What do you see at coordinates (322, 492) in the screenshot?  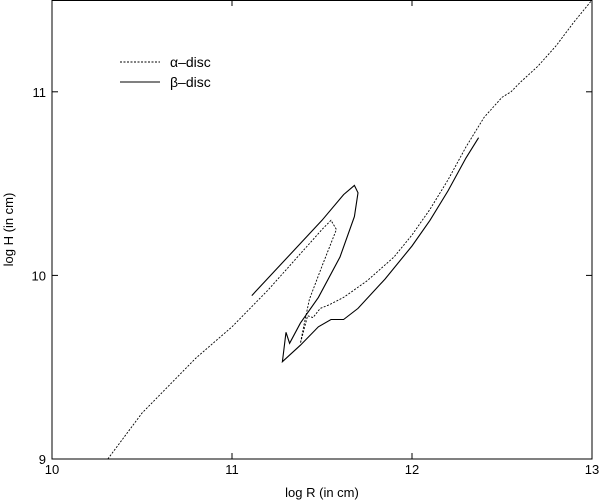 I see `x-axis-label: log R (in cm)` at bounding box center [322, 492].